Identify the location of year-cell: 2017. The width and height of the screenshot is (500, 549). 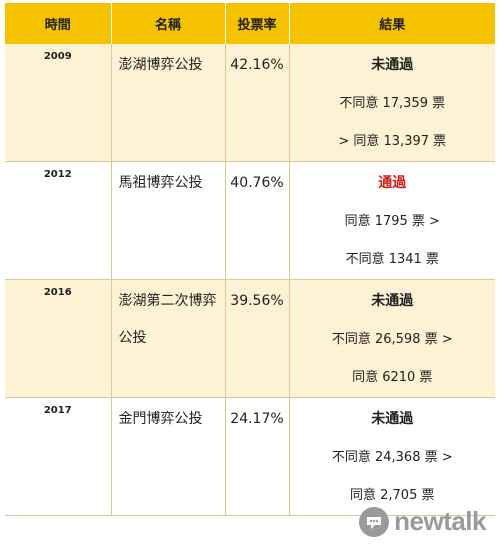
(58, 456).